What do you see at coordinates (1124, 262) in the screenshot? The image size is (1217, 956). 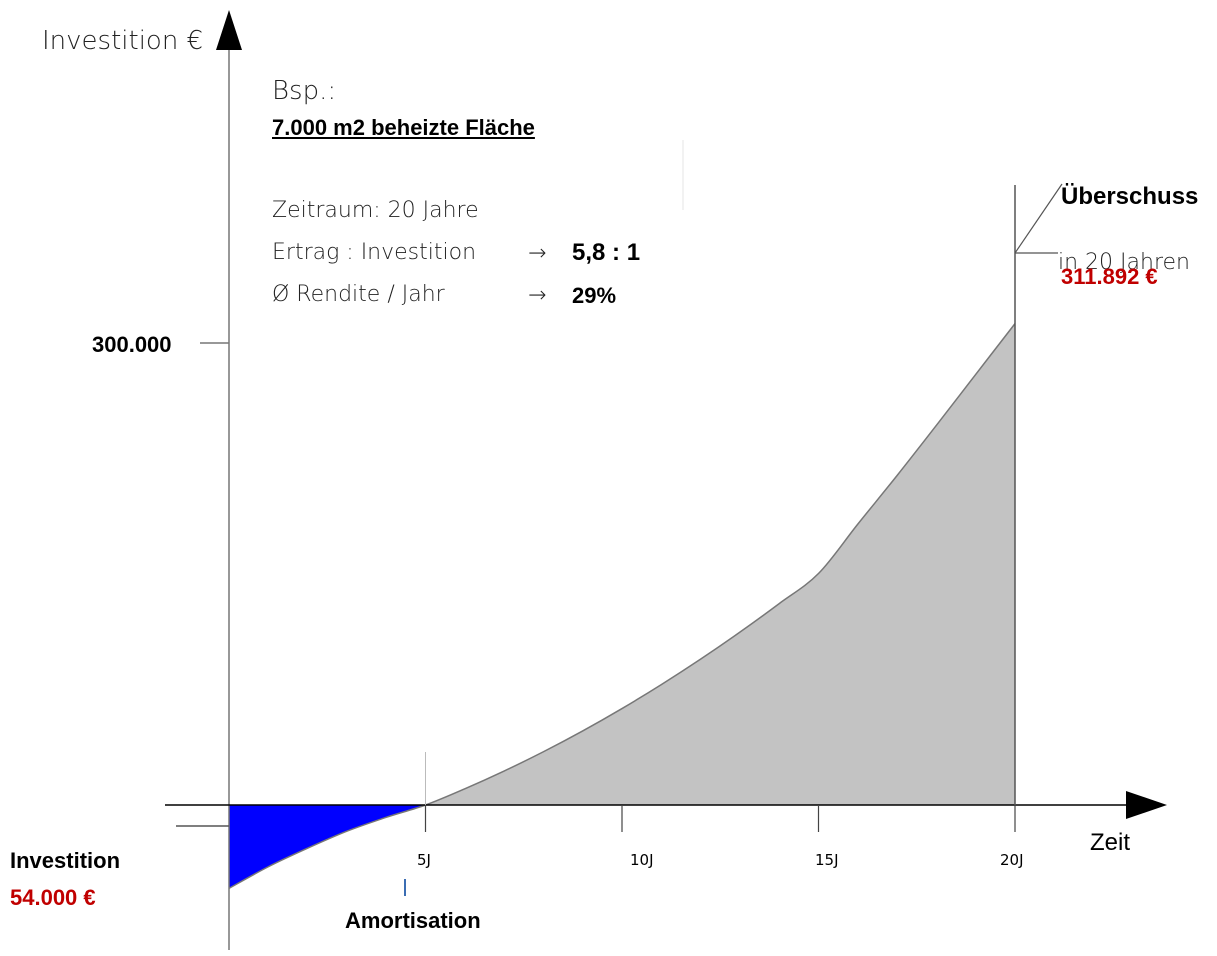 I see `surplus-subtitle: in 20 Jahren` at bounding box center [1124, 262].